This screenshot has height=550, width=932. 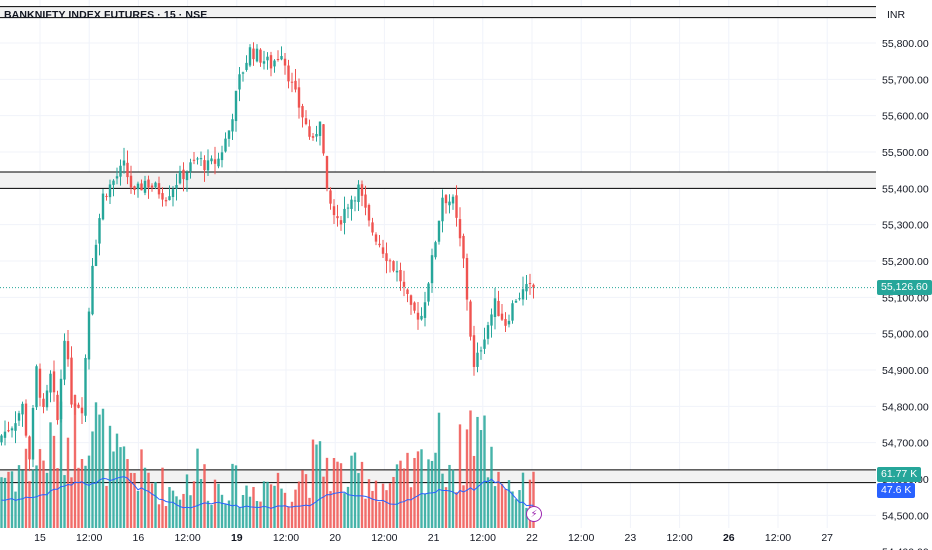 What do you see at coordinates (438, 180) in the screenshot?
I see `zone-middle-fill` at bounding box center [438, 180].